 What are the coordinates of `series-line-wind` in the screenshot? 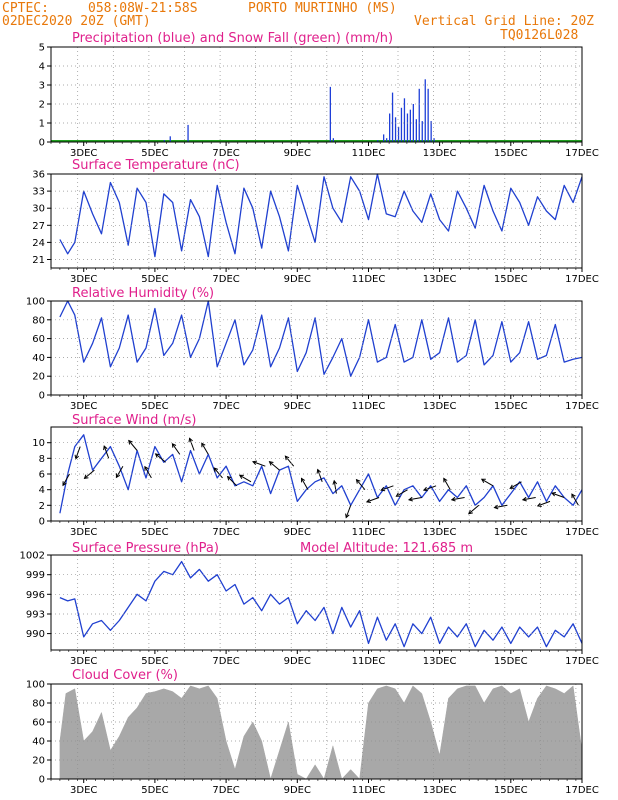 It's located at (321, 474).